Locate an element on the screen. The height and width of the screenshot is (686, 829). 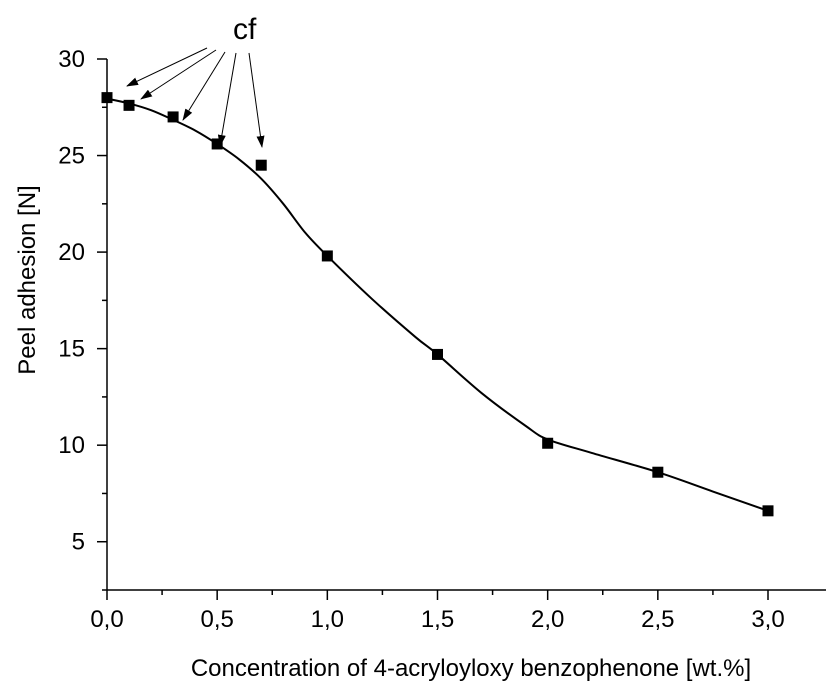
y-axis-title: Peel adhesion [N] is located at coordinates (27, 279).